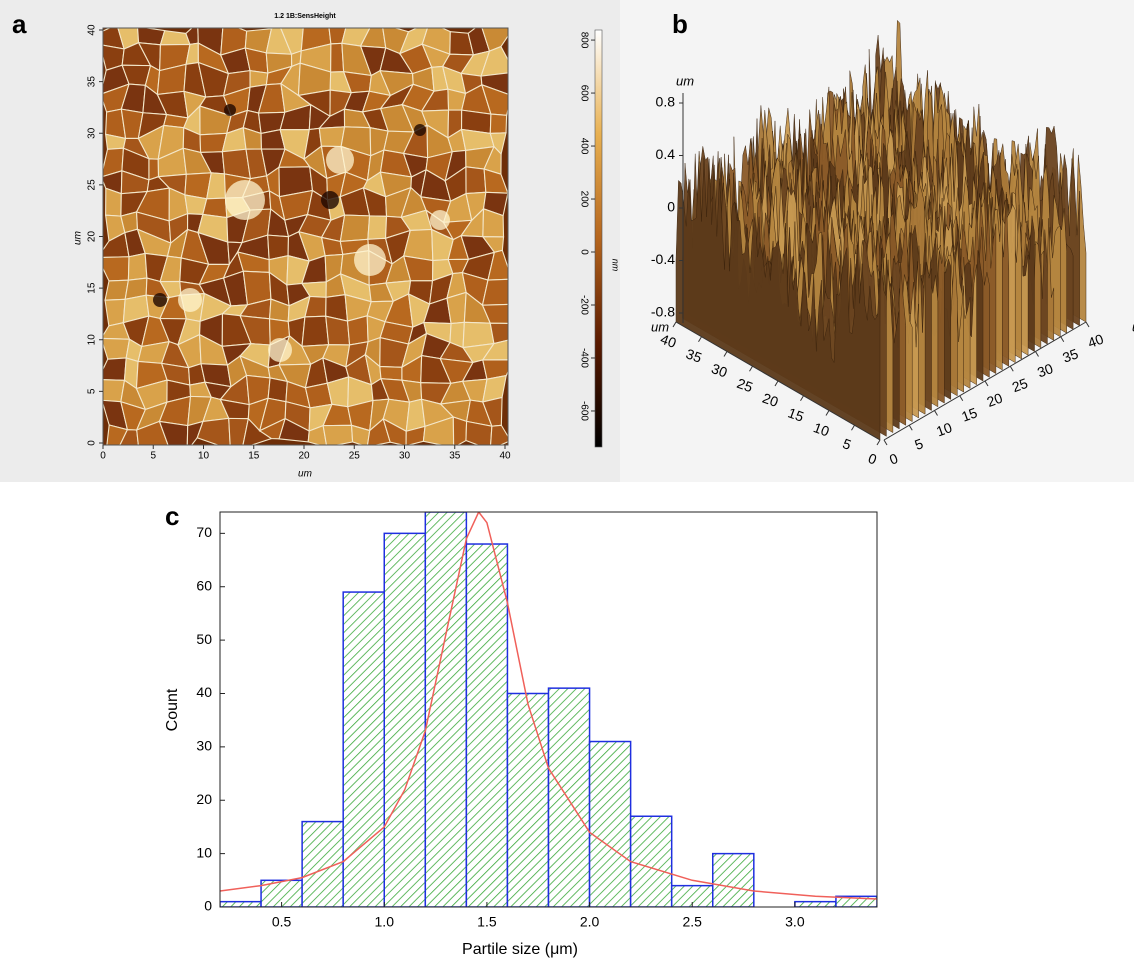  Describe the element at coordinates (305, 16) in the screenshot. I see `image-title: 1.2 1B:SensHeight` at that location.